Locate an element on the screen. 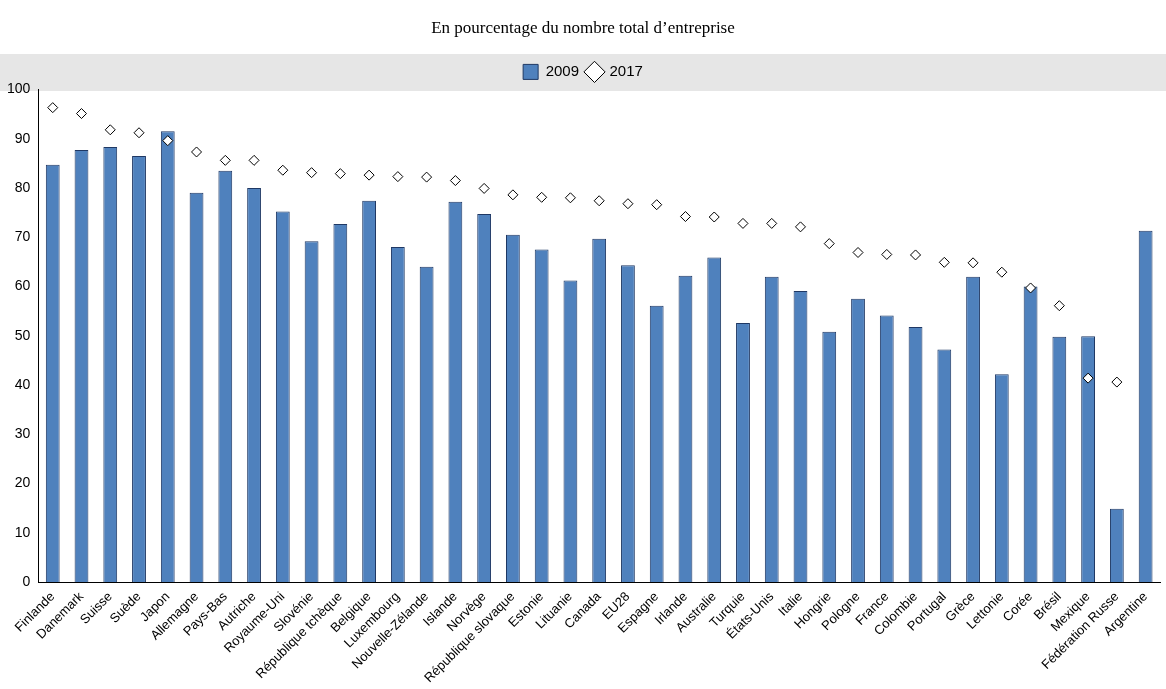 This screenshot has width=1166, height=689. y-tick-label: 10 is located at coordinates (22, 531).